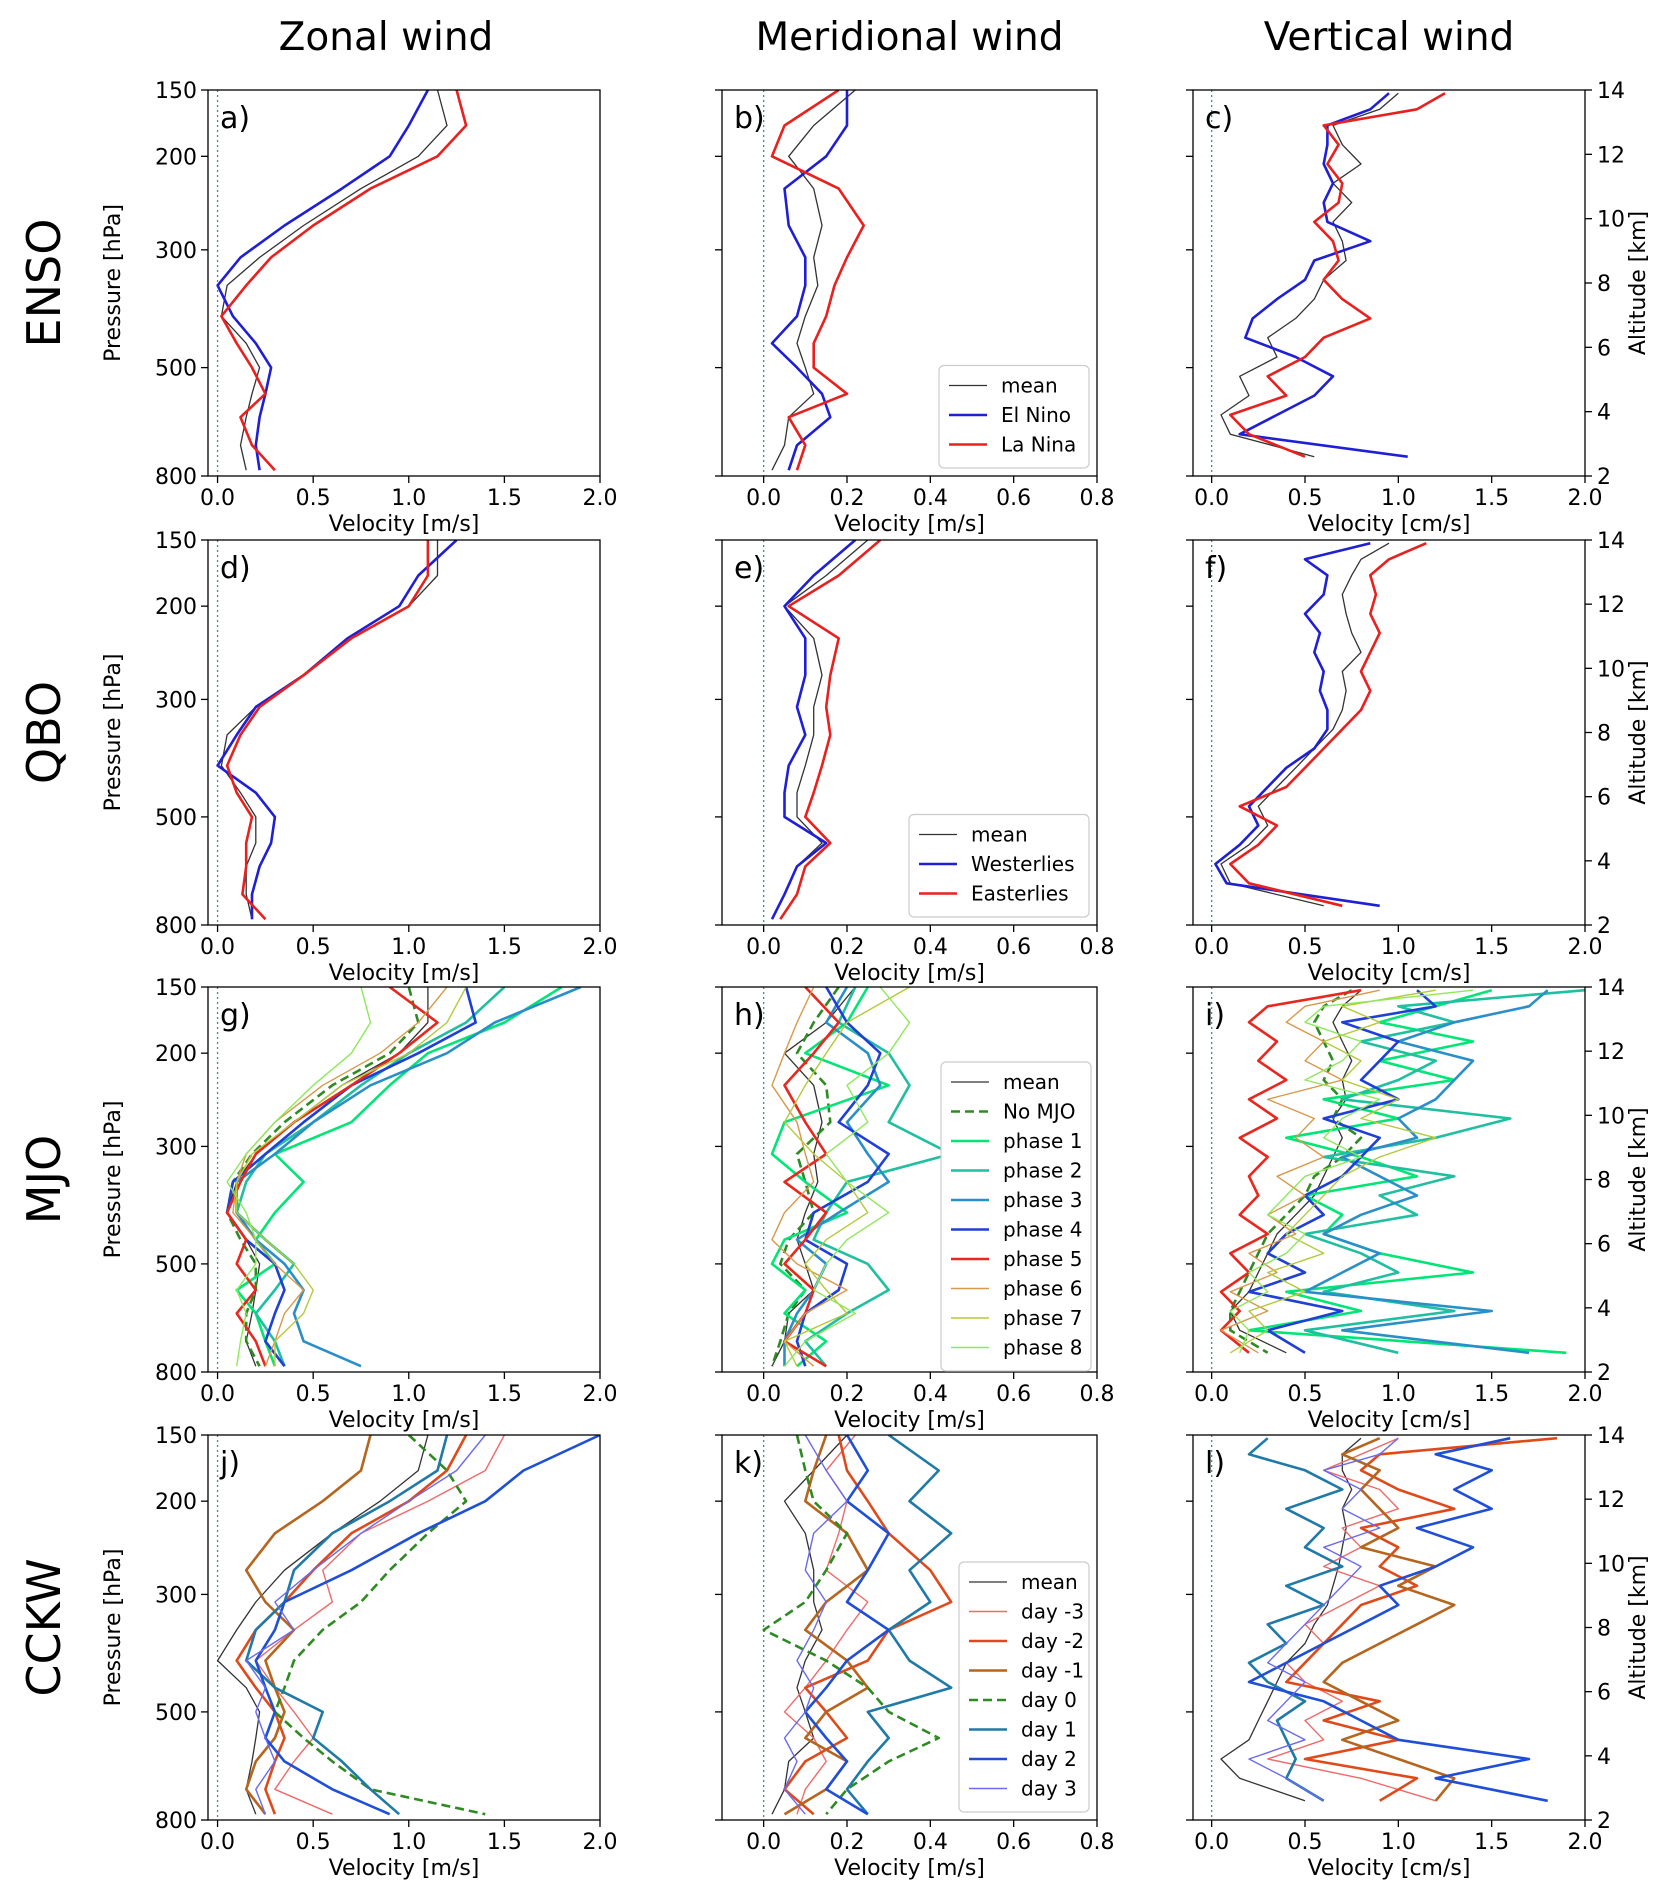 The height and width of the screenshot is (1896, 1667). I want to click on series-line-day--1, so click(826, 1625).